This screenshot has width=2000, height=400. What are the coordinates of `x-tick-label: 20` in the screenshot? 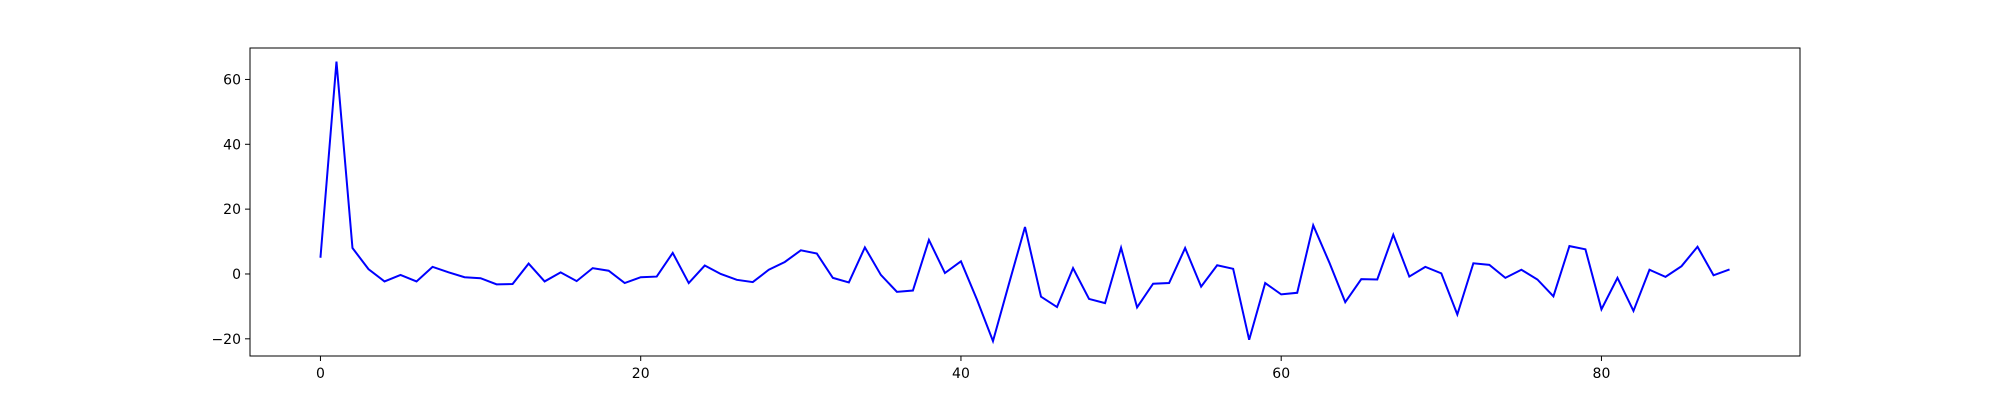 It's located at (641, 374).